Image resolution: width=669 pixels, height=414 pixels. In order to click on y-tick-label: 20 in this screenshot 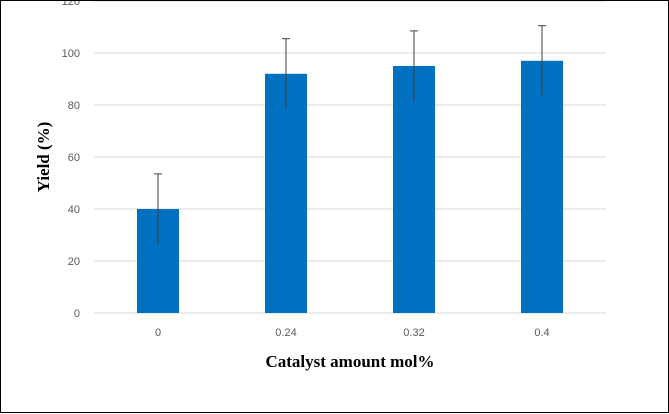, I will do `click(74, 262)`.